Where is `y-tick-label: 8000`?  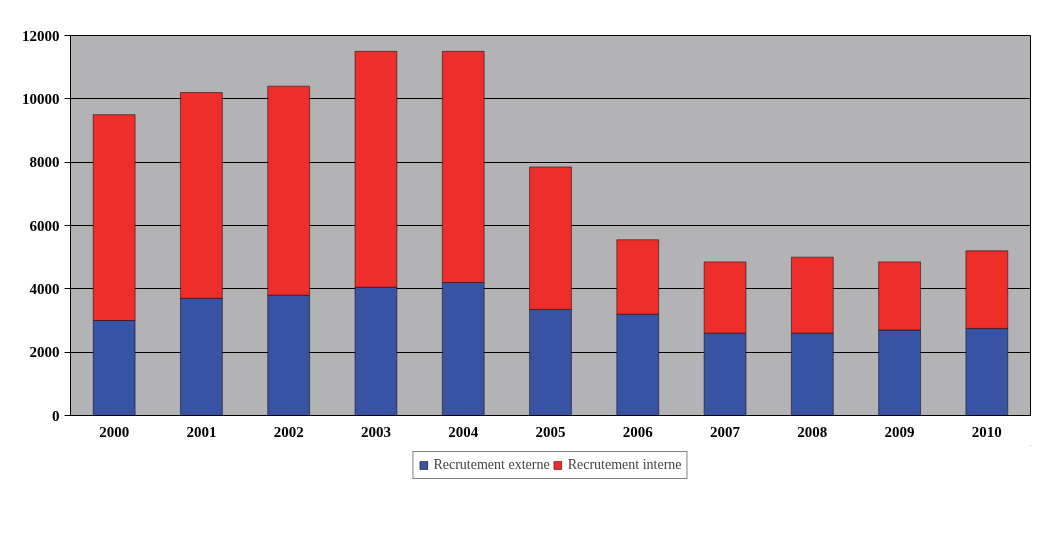
y-tick-label: 8000 is located at coordinates (44, 162).